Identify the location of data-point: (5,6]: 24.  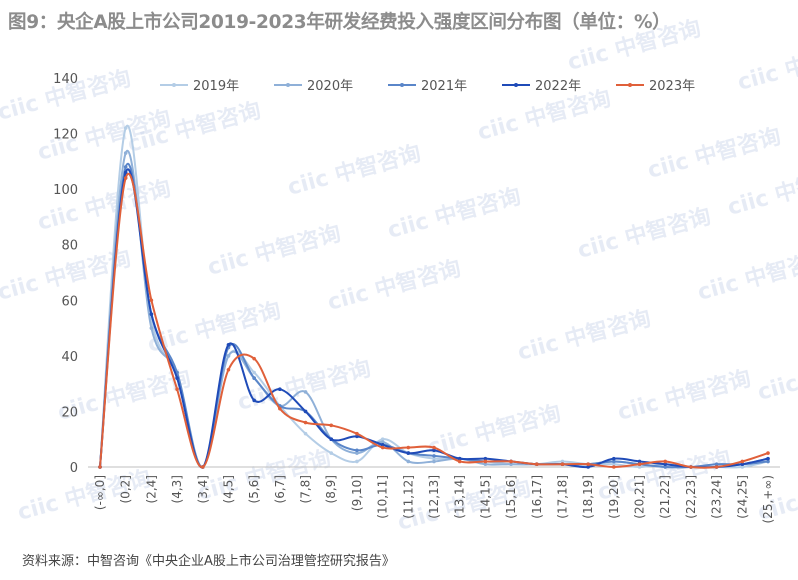
(254, 400).